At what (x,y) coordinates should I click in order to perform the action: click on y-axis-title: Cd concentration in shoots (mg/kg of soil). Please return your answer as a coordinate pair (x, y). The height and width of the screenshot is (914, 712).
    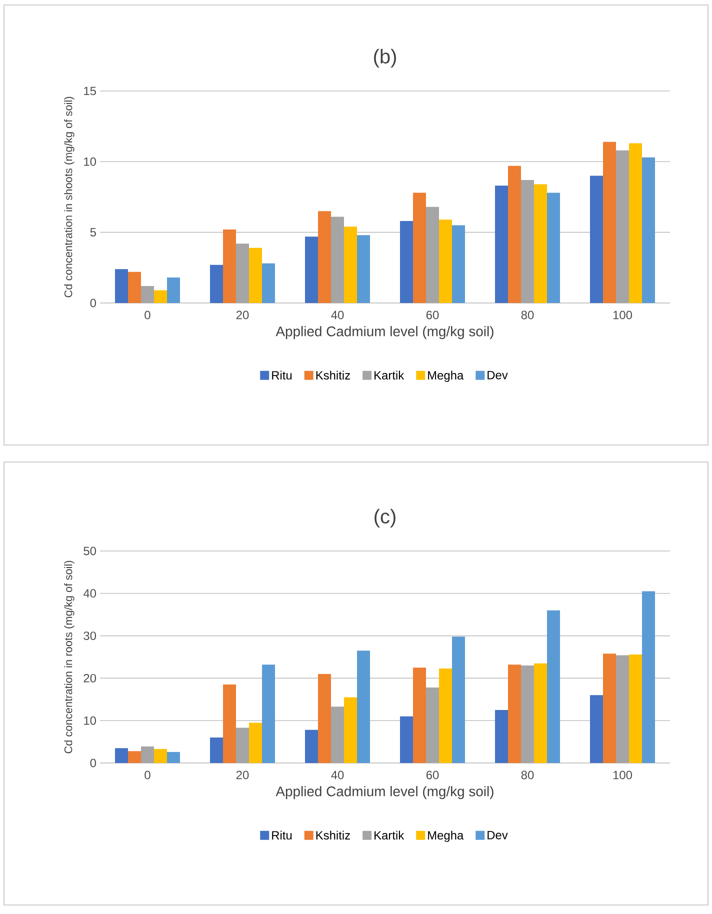
    Looking at the image, I should click on (69, 197).